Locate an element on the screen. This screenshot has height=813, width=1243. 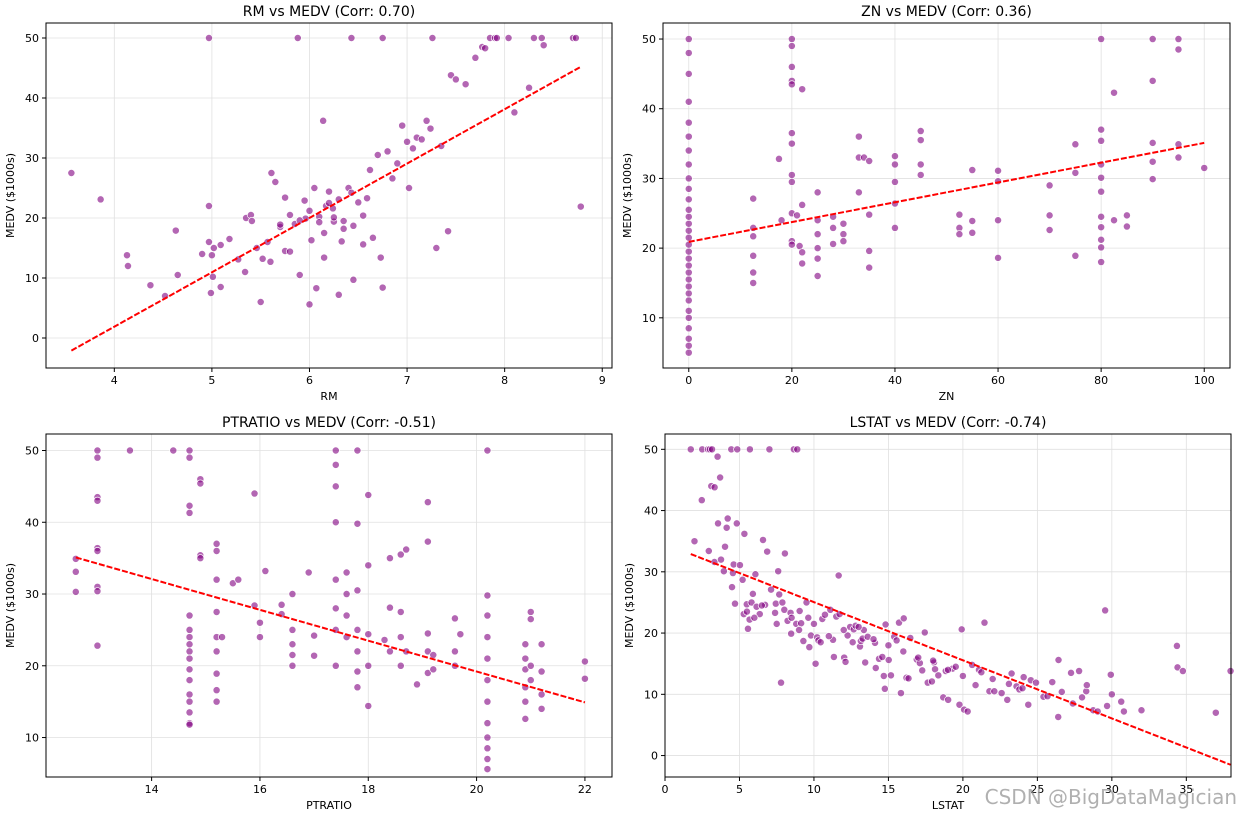
y-axis-label: MEDV ($1000s) is located at coordinates (629, 605).